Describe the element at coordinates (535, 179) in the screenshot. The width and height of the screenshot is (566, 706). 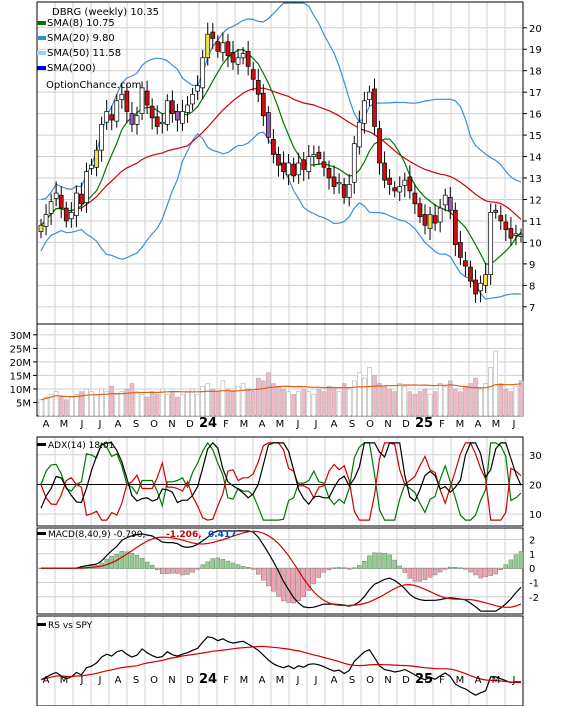
I see `price-tick-label: 13` at that location.